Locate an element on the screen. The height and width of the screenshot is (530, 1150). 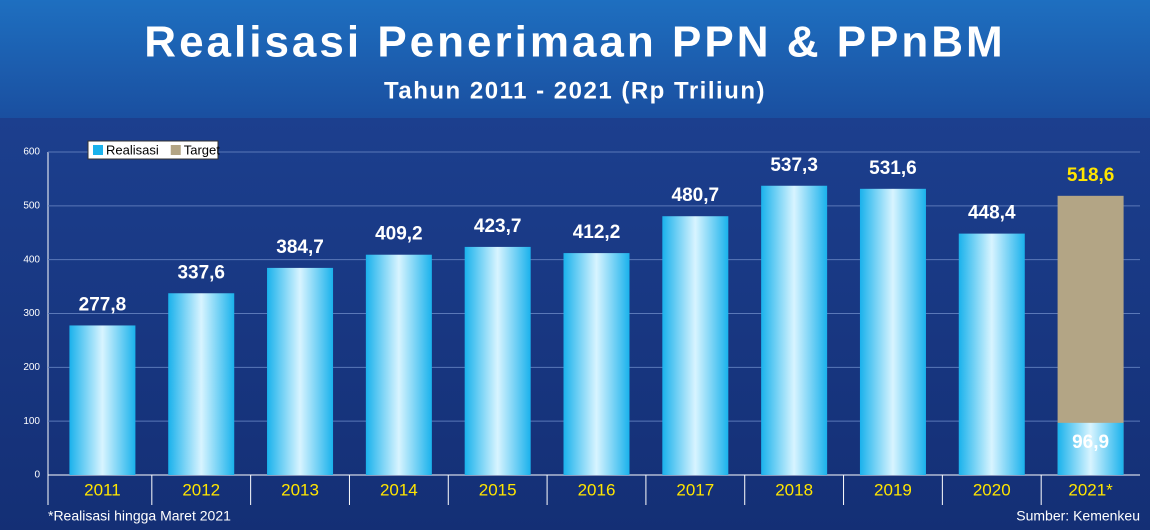
value-label: 96,9 is located at coordinates (1090, 442).